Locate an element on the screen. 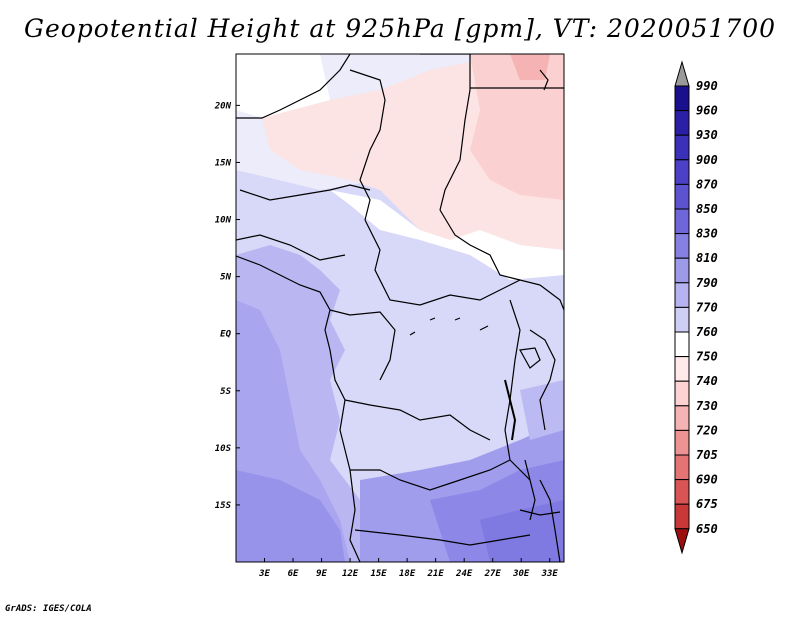  lon-label: 6E is located at coordinates (293, 574).